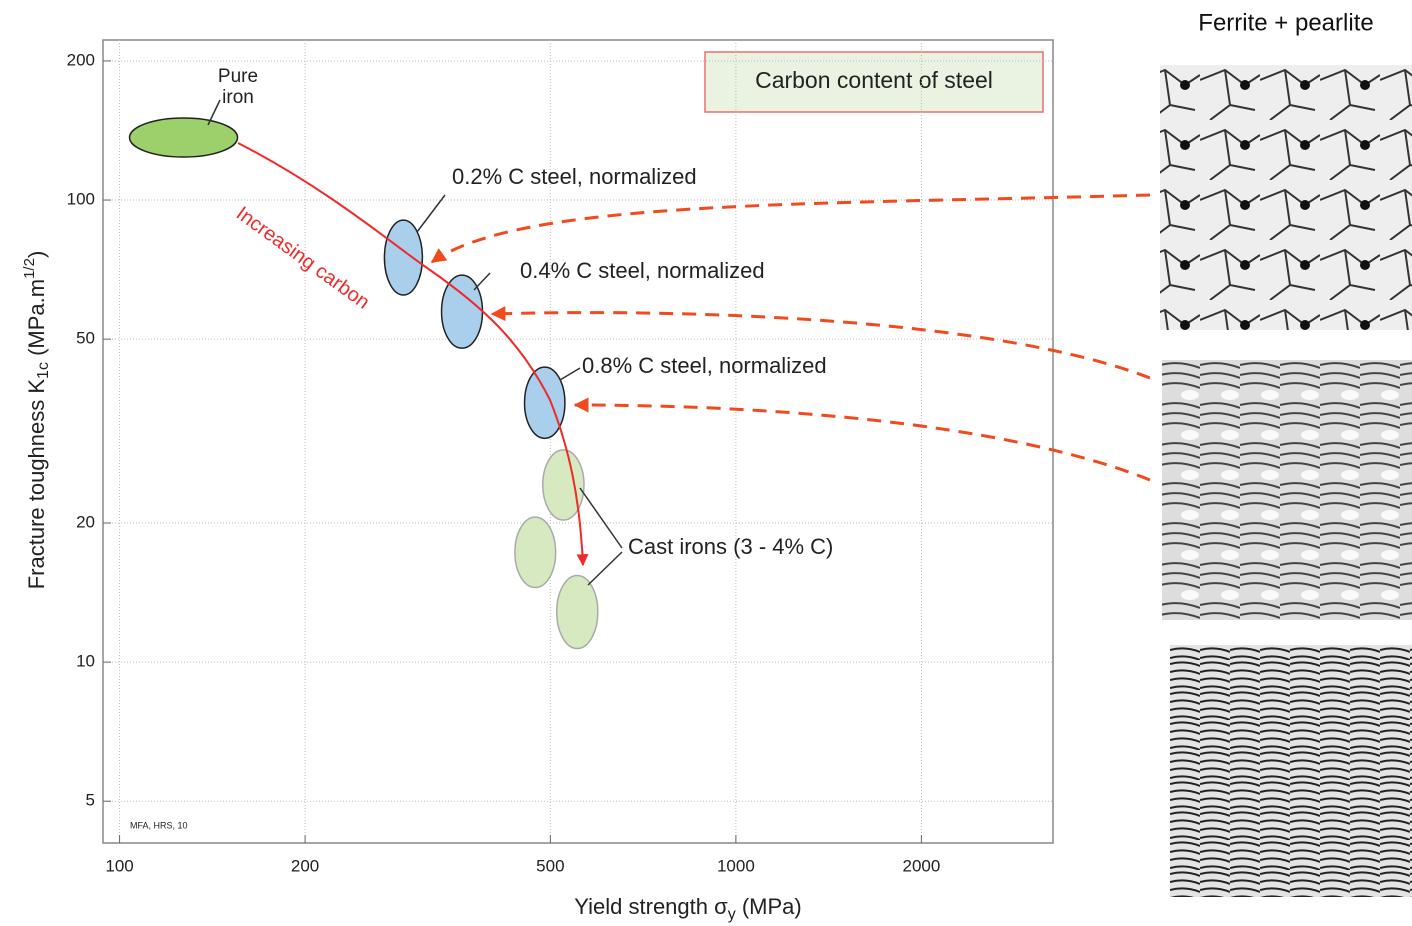 Image resolution: width=1412 pixels, height=926 pixels. Describe the element at coordinates (574, 176) in the screenshot. I see `annotation: 0.2% C steel, normalized` at that location.